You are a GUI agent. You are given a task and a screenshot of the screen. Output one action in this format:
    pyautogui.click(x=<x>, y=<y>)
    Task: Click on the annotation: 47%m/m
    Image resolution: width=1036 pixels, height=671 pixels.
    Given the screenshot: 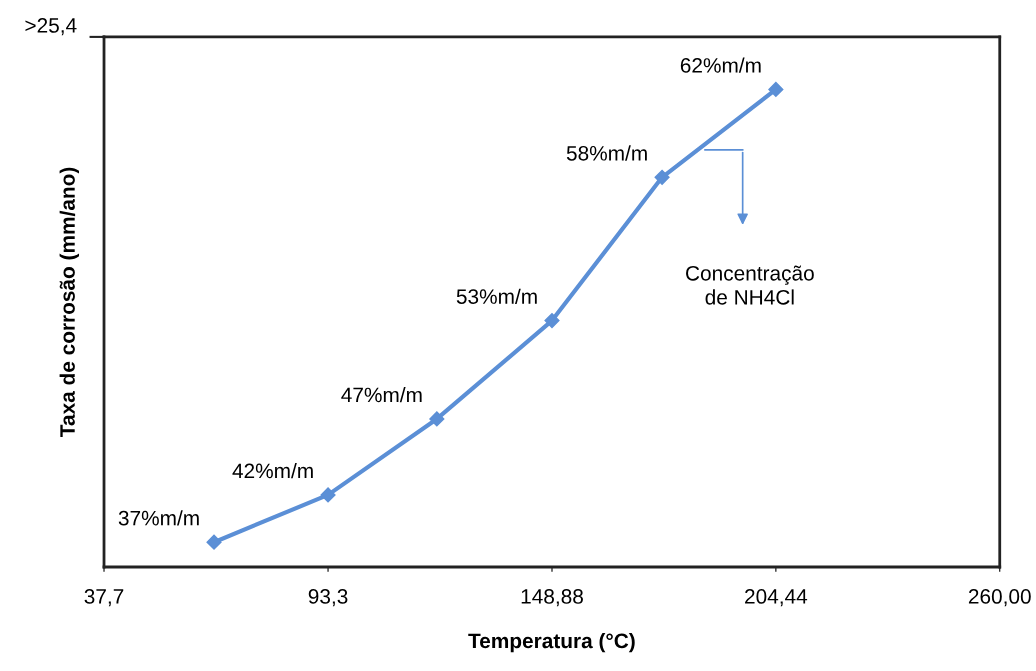 What is the action you would take?
    pyautogui.click(x=381, y=395)
    